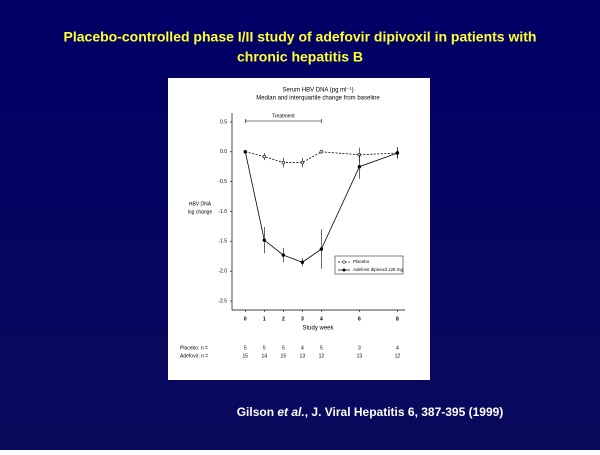 The width and height of the screenshot is (600, 455). Describe the element at coordinates (200, 204) in the screenshot. I see `y-axis-label: HBV DNA` at that location.